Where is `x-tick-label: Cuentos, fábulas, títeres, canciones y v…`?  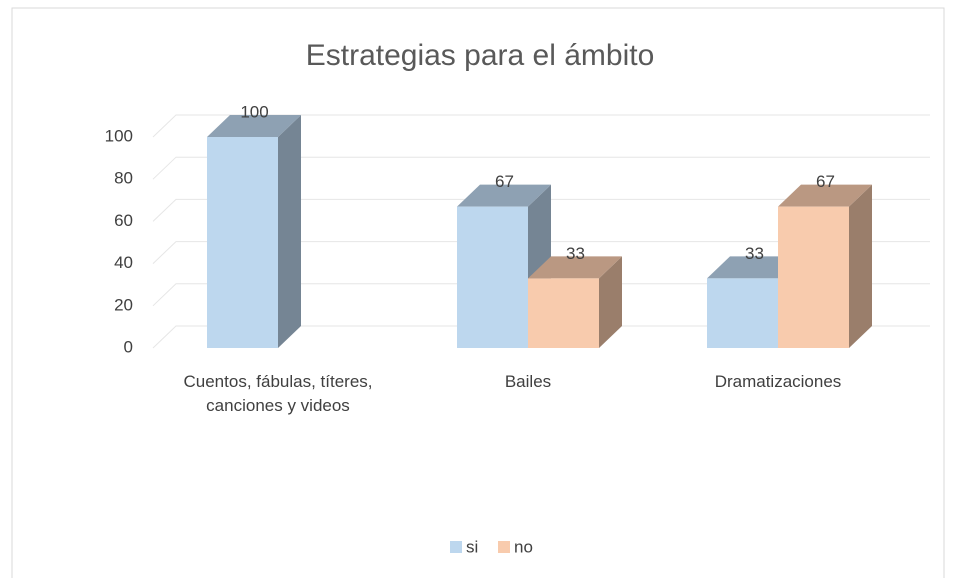 x-tick-label: Cuentos, fábulas, títeres, canciones y v… is located at coordinates (278, 393).